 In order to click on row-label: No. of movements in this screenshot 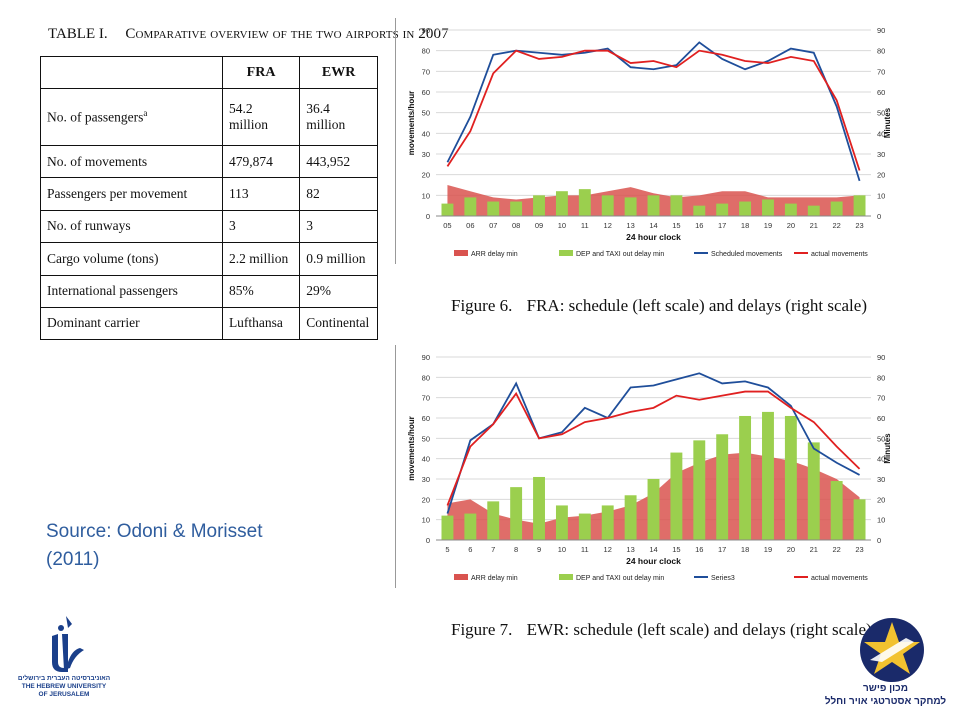, I will do `click(132, 162)`.